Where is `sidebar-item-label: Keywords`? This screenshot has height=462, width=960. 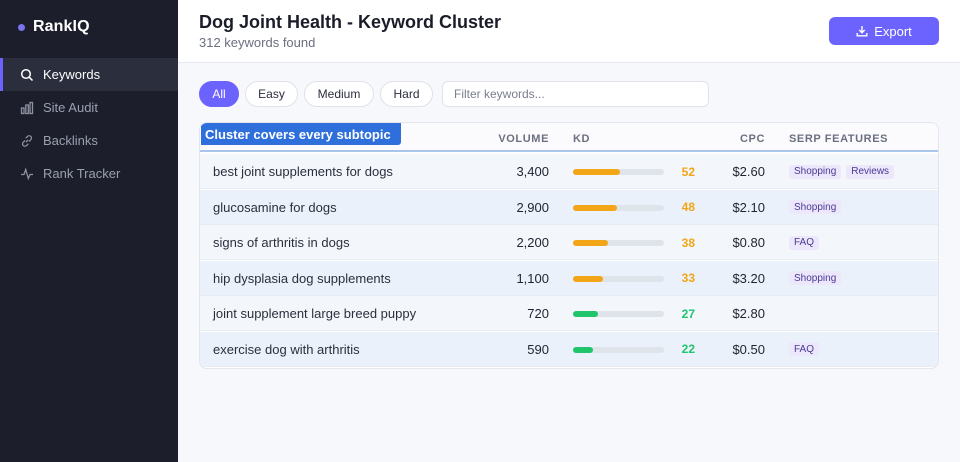
sidebar-item-label: Keywords is located at coordinates (72, 74).